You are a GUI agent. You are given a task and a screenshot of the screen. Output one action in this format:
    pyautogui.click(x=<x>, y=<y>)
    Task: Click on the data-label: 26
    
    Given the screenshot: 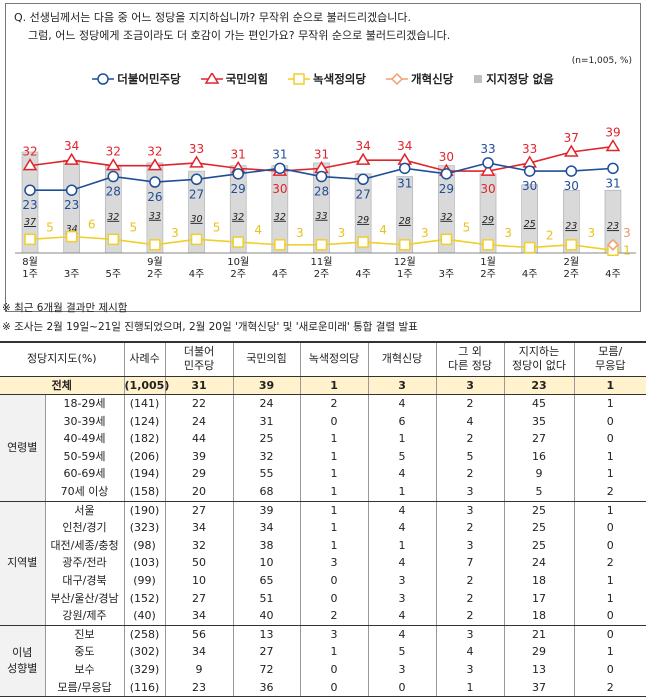 What is the action you would take?
    pyautogui.click(x=154, y=197)
    